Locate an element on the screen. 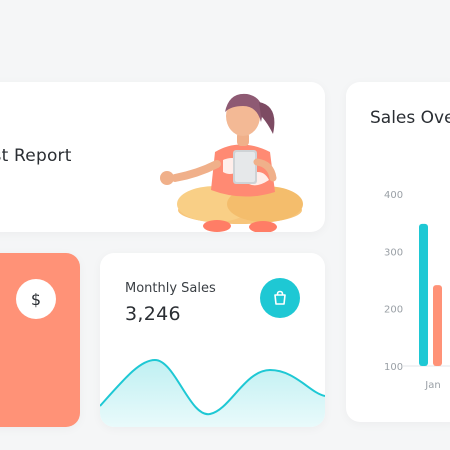  report-title: Best Report is located at coordinates (36, 156).